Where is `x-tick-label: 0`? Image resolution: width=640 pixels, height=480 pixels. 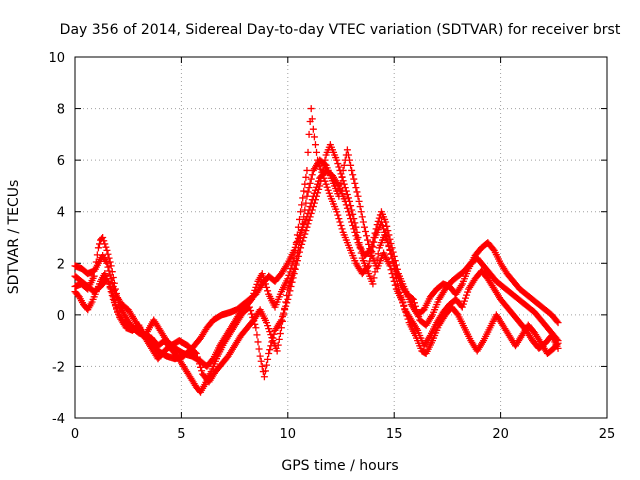 x-tick-label: 0 is located at coordinates (75, 434).